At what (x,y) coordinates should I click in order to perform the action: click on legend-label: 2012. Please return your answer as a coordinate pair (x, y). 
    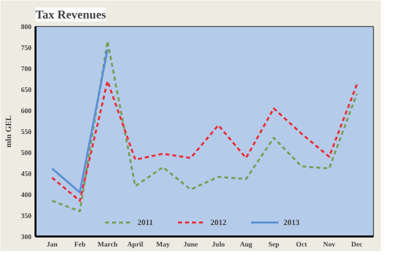
    Looking at the image, I should click on (219, 222).